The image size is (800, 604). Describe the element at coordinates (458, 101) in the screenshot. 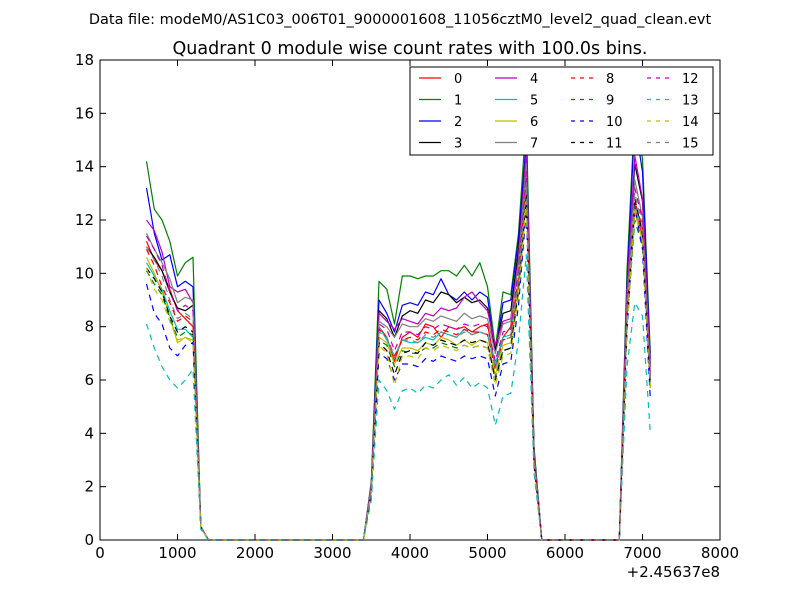

I see `legend-label-1: 1` at that location.